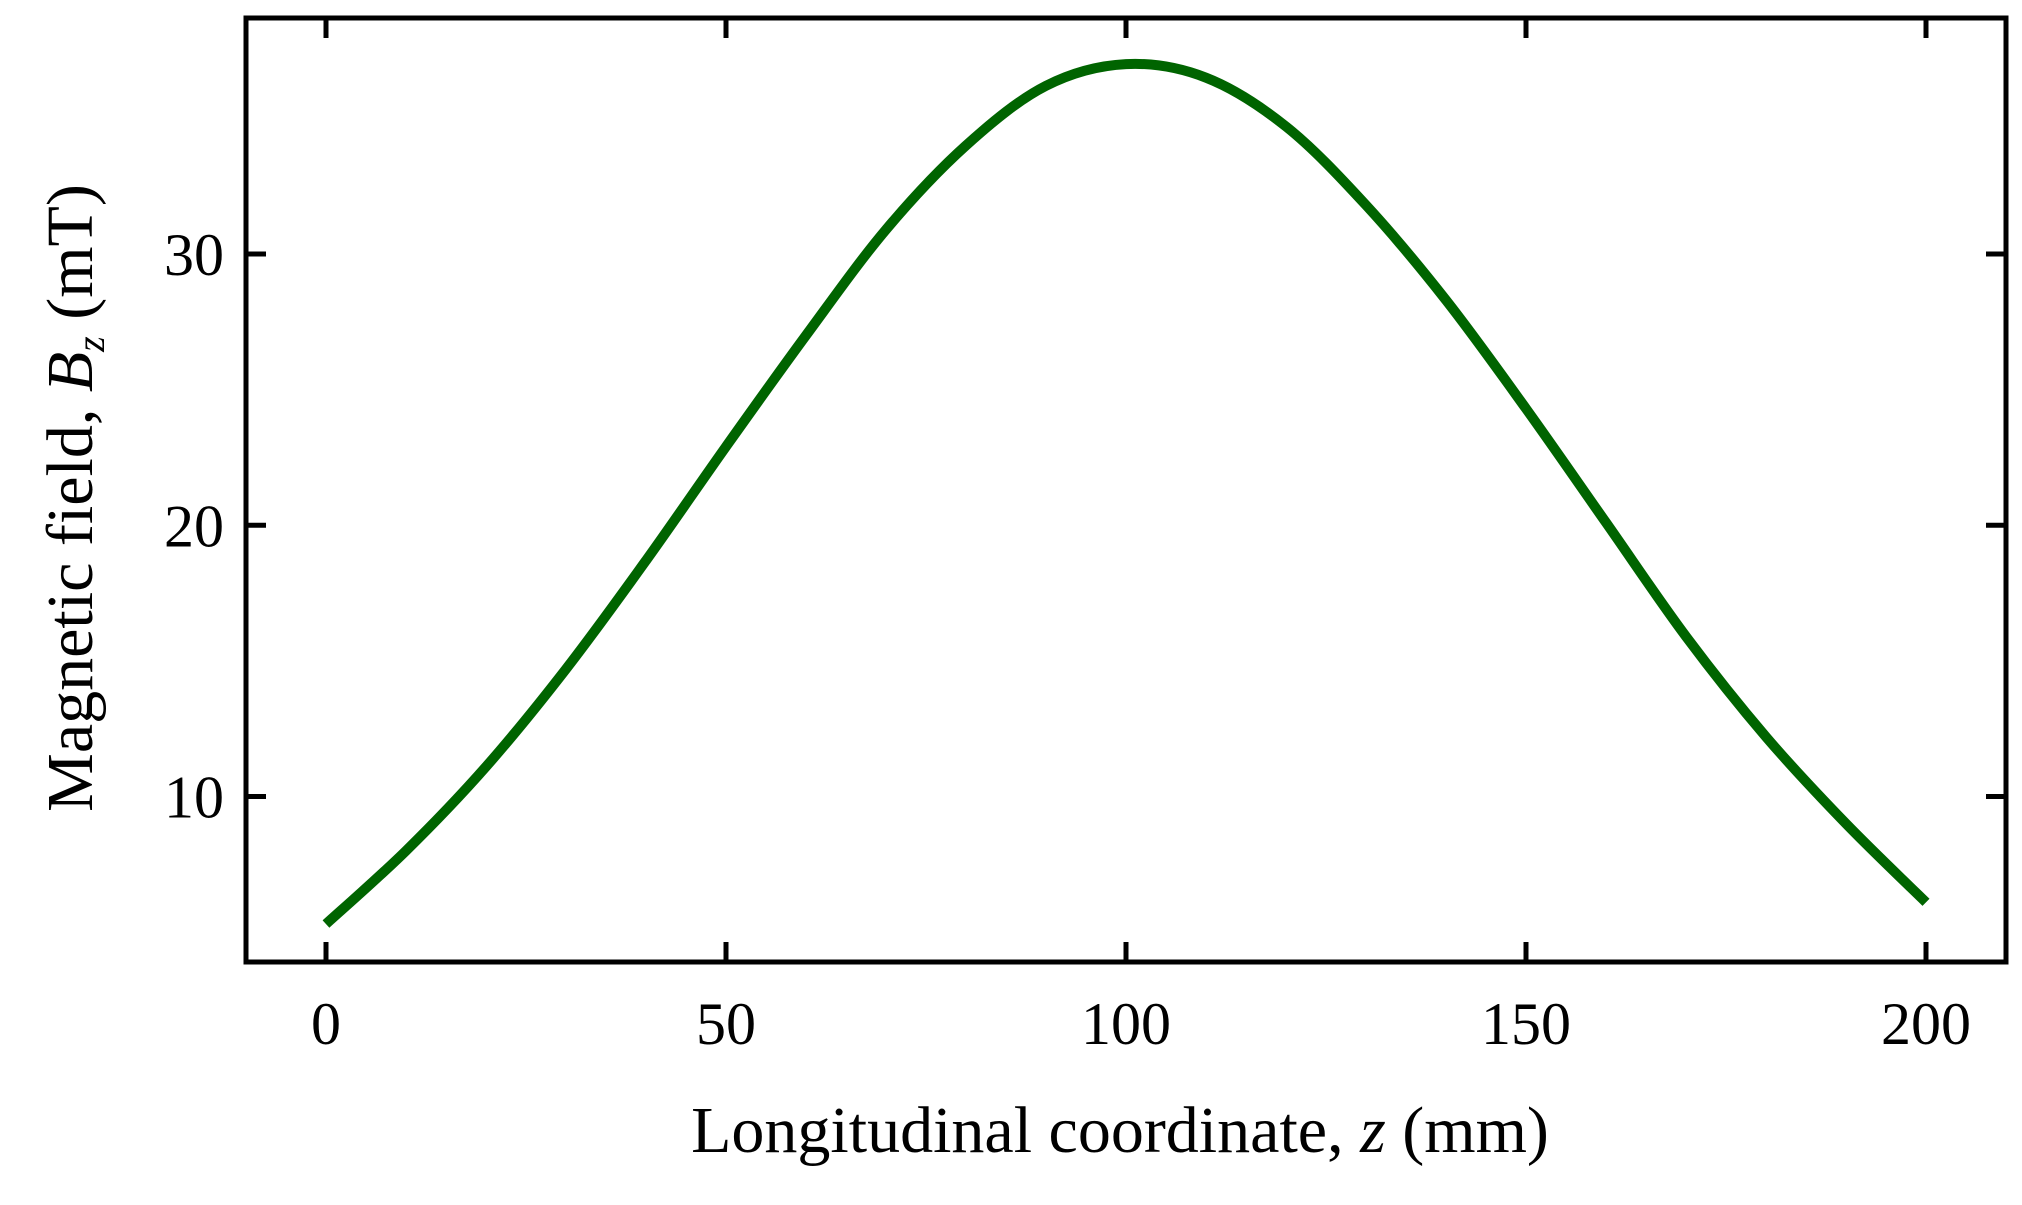 The height and width of the screenshot is (1205, 2022). Describe the element at coordinates (90, 344) in the screenshot. I see `y-axis-label-subscript: z` at that location.